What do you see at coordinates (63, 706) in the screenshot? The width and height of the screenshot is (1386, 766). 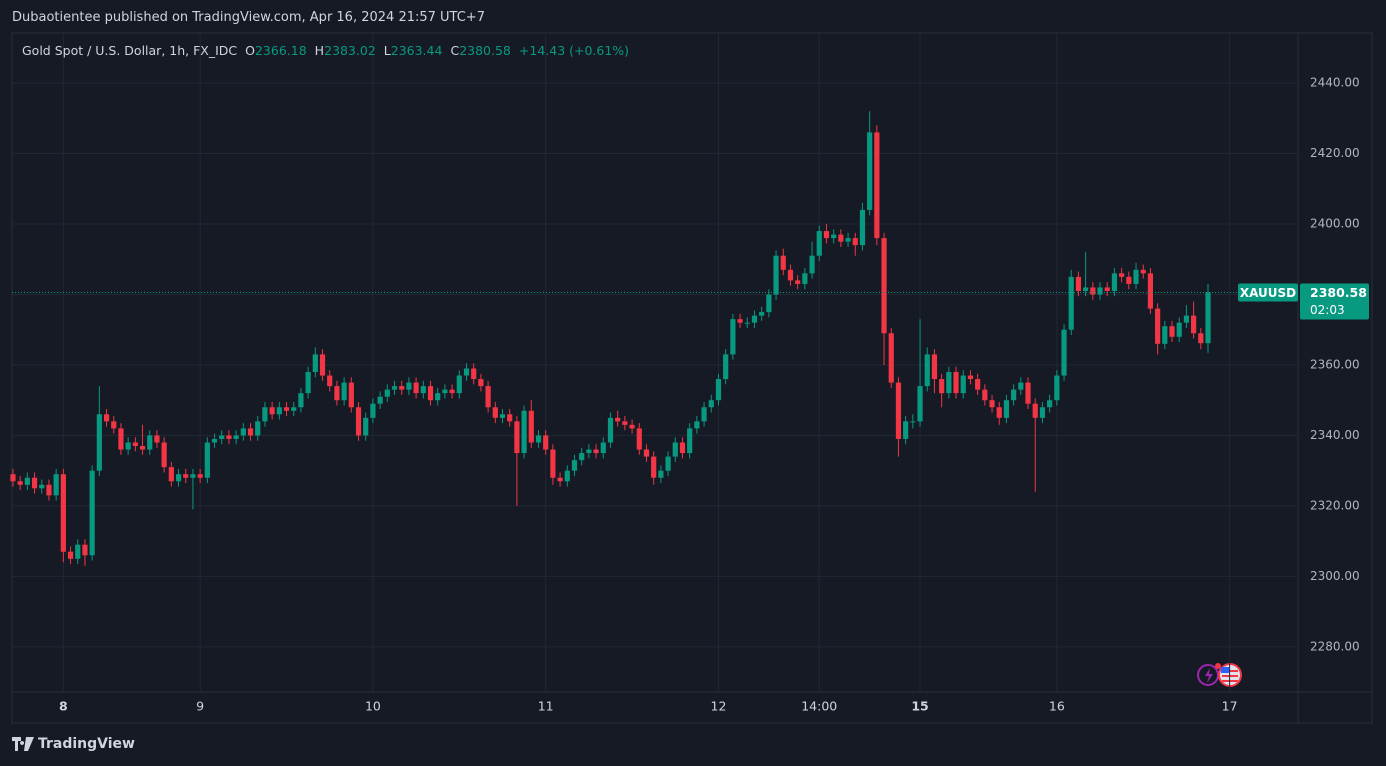 I see `x-tick-label: 8` at bounding box center [63, 706].